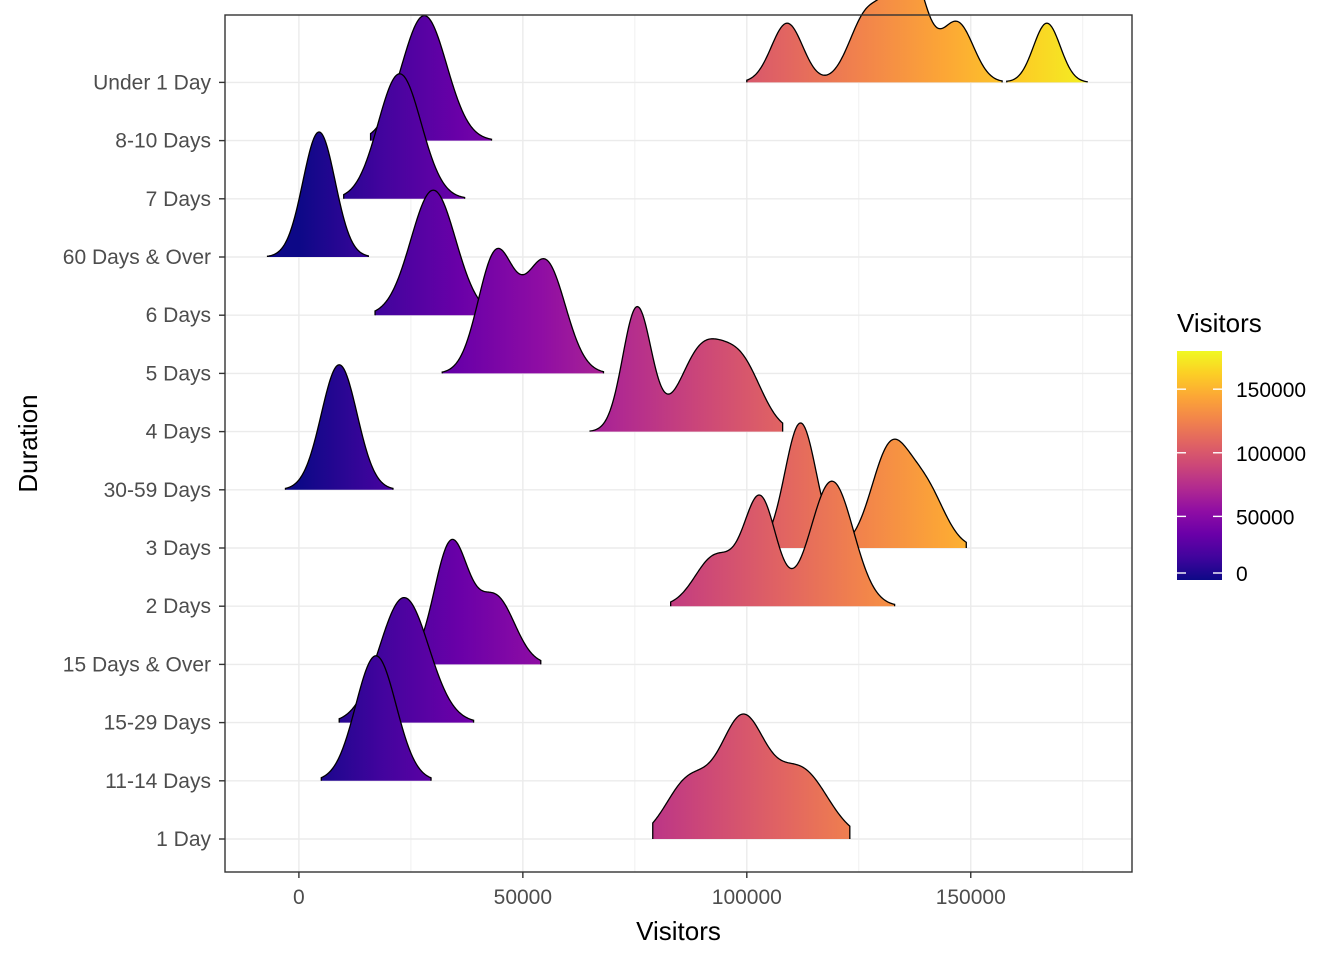 This screenshot has width=1344, height=960. I want to click on color-legend: Visitors 0 50000 100000 150000, so click(1241, 447).